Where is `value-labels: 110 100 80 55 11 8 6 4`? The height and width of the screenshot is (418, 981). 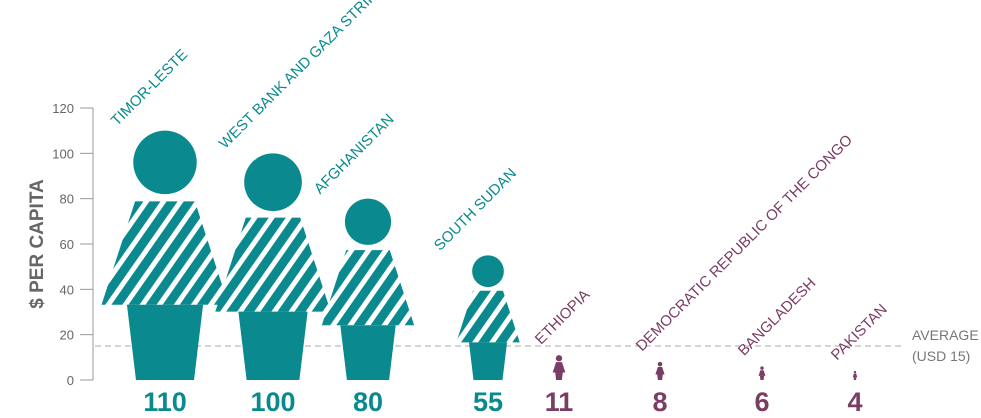
value-labels: 110 100 80 55 11 8 6 4 is located at coordinates (502, 402).